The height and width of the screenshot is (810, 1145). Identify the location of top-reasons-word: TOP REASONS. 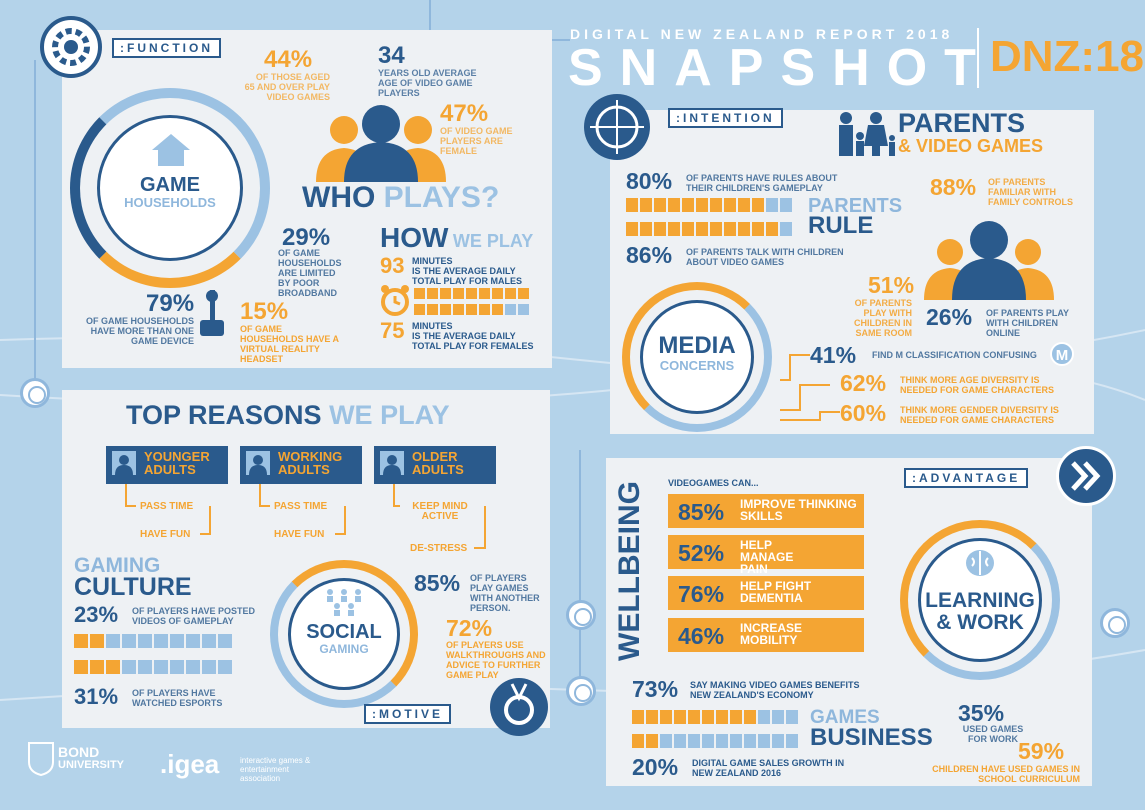
(224, 415).